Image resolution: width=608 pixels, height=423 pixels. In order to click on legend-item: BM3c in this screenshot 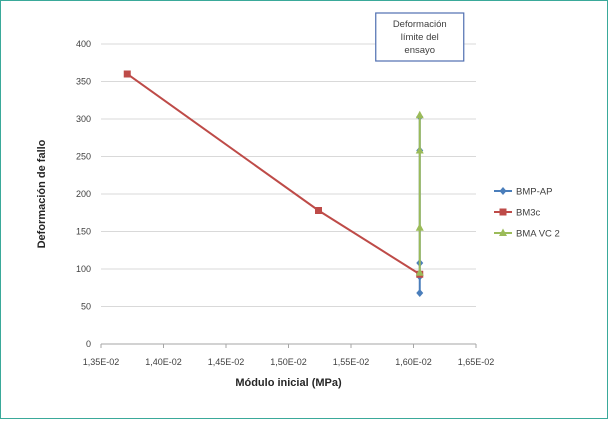, I will do `click(517, 213)`.